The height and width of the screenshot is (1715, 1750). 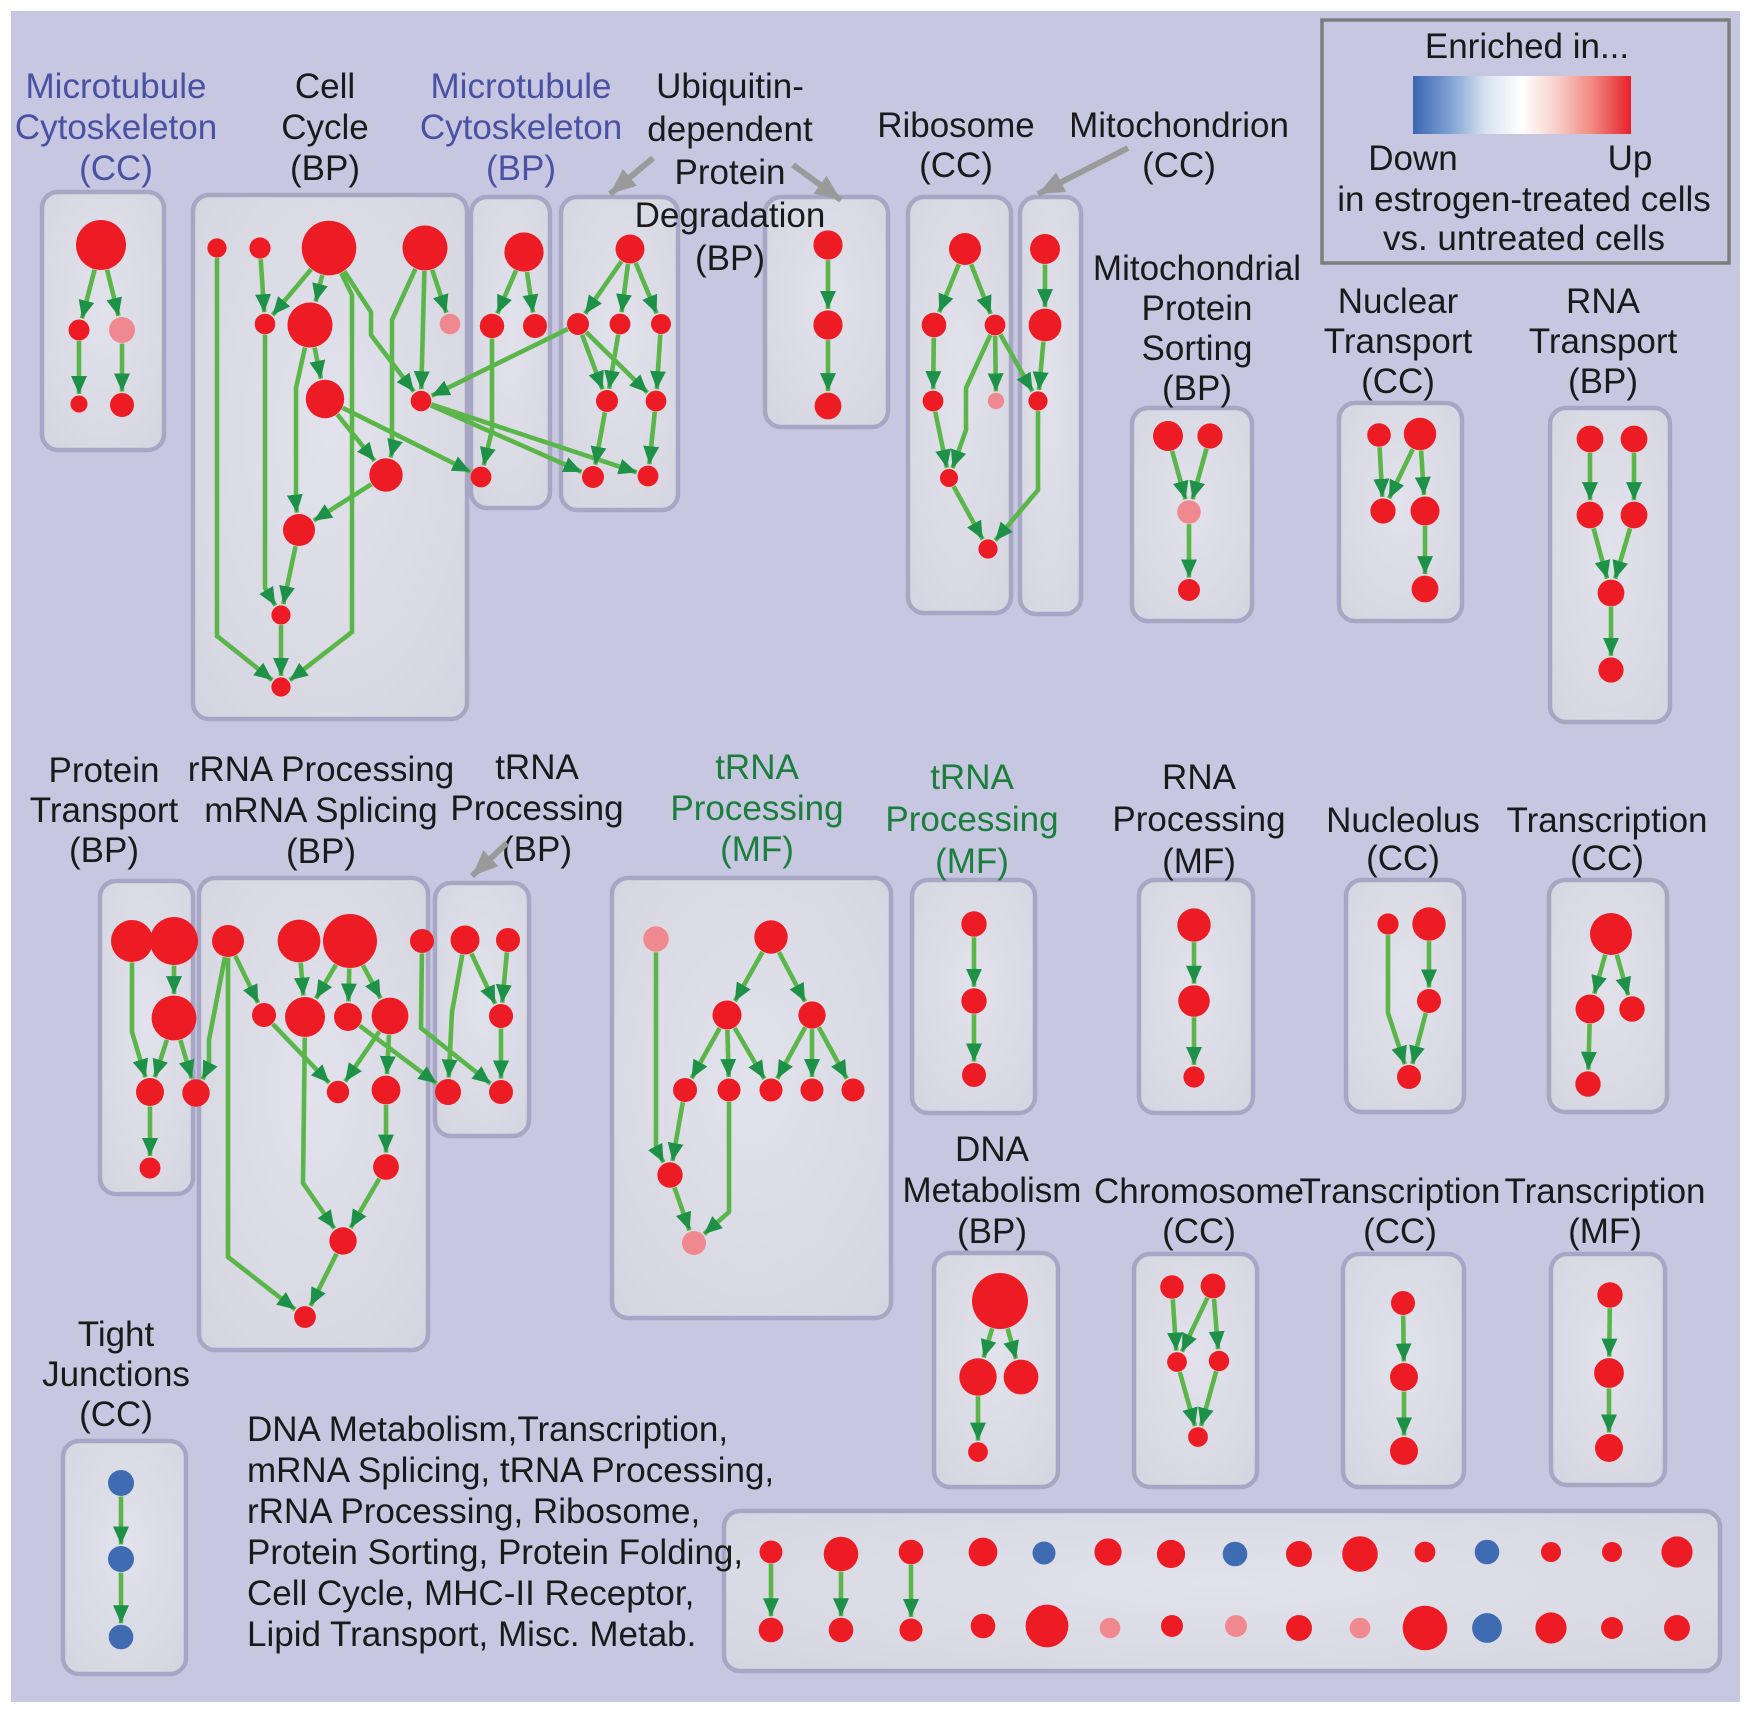 I want to click on node-bt10, so click(x=1360, y=1554).